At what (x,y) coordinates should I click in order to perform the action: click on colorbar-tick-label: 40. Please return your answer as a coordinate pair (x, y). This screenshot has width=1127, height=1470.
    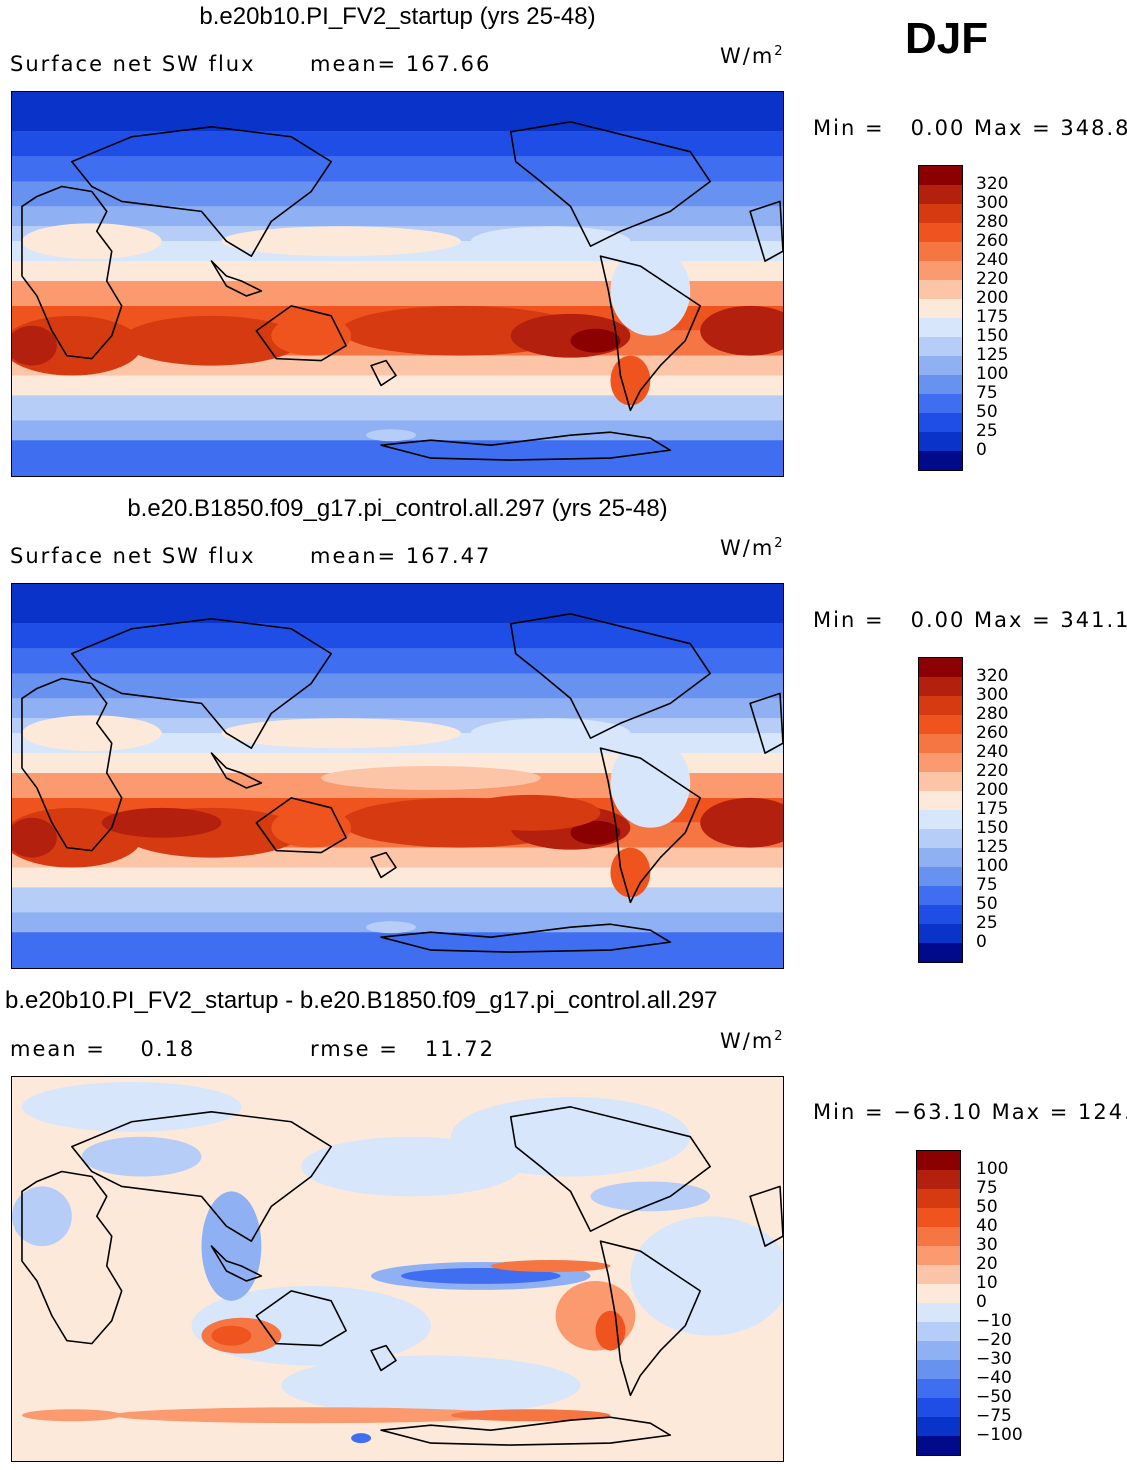
    Looking at the image, I should click on (987, 1226).